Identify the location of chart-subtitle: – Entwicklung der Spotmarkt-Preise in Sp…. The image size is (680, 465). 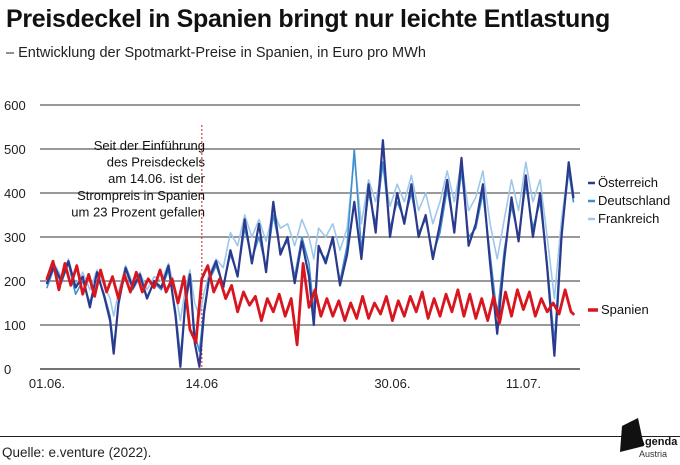
(216, 53).